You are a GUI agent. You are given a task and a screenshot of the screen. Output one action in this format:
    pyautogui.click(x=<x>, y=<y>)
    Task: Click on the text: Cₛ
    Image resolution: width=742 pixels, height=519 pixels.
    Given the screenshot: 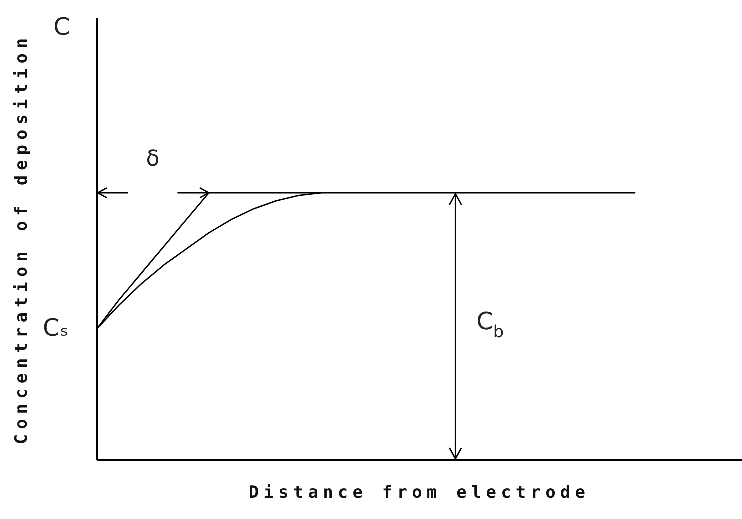 What is the action you would take?
    pyautogui.click(x=56, y=328)
    